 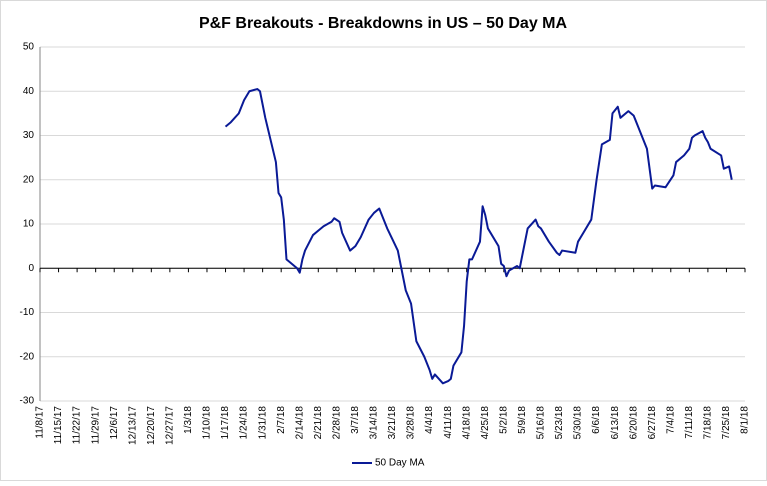 I want to click on x-tick-label: 12/6/17, so click(x=114, y=423).